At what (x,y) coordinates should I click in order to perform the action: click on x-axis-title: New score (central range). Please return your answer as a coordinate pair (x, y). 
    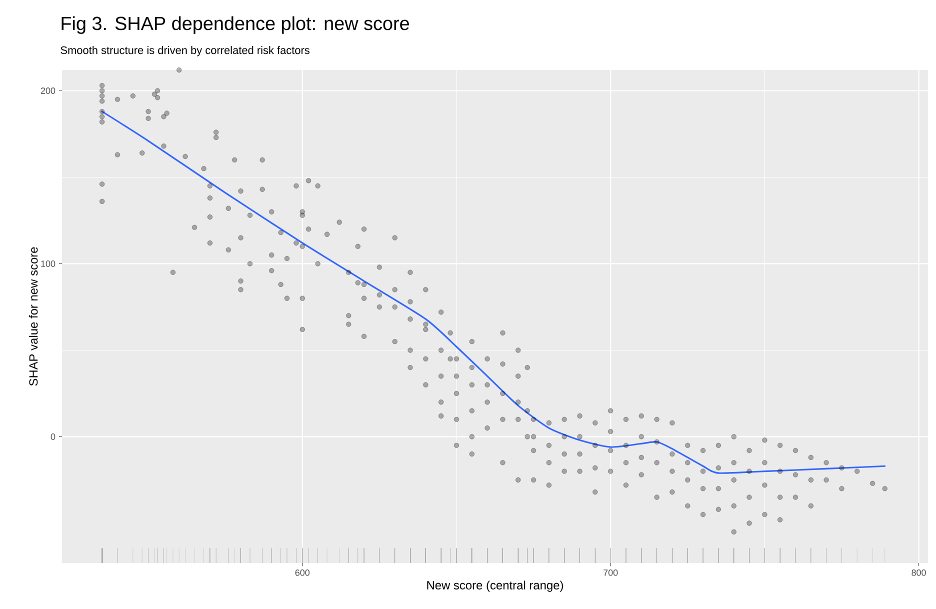
    Looking at the image, I should click on (495, 586).